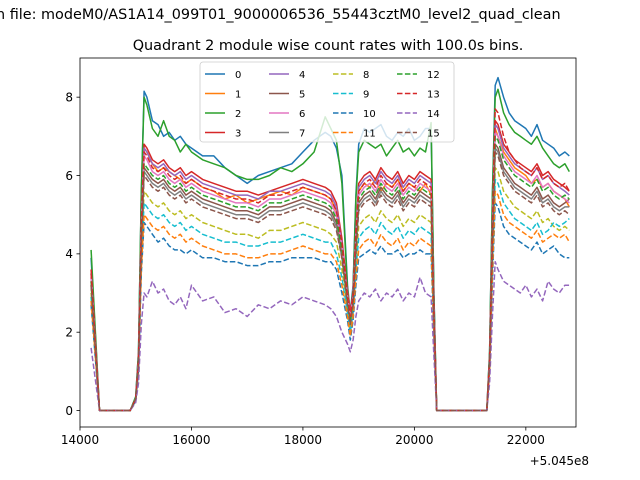 This screenshot has height=480, width=640. Describe the element at coordinates (327, 102) in the screenshot. I see `legend-box` at that location.